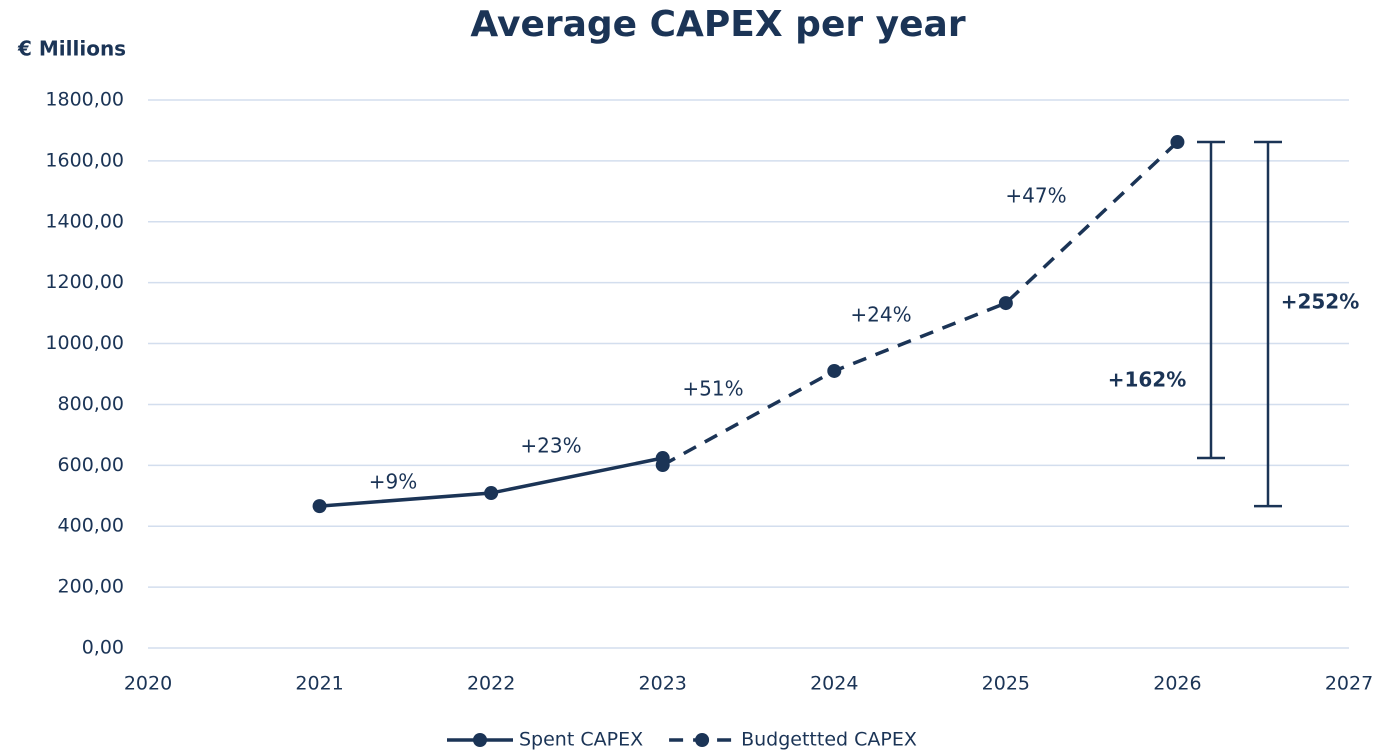 Image resolution: width=1377 pixels, height=751 pixels. Describe the element at coordinates (491, 684) in the screenshot. I see `x-tick-label: 2022` at that location.